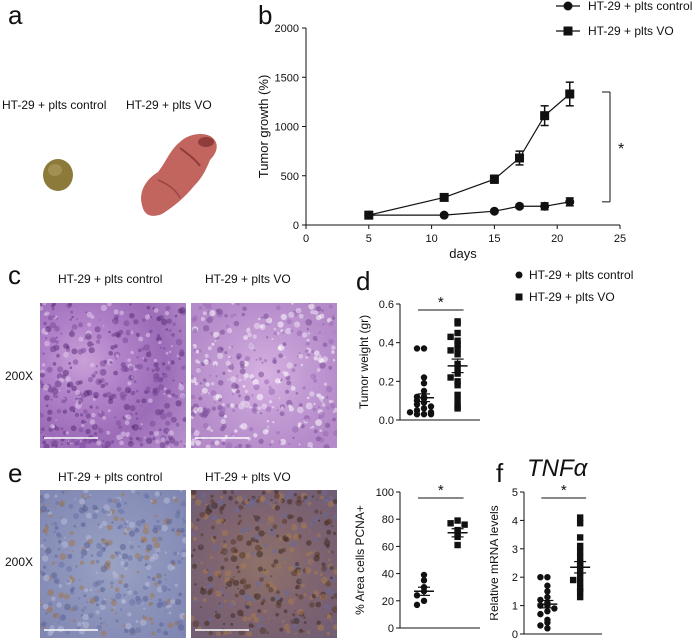 The width and height of the screenshot is (698, 639). Describe the element at coordinates (386, 344) in the screenshot. I see `y-tick-label: 0.4` at that location.